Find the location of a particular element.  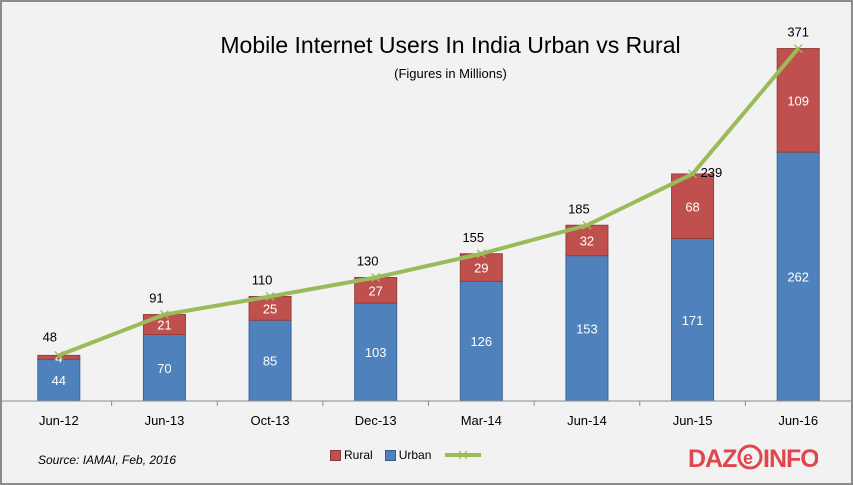

data-label-total: 110 is located at coordinates (262, 280).